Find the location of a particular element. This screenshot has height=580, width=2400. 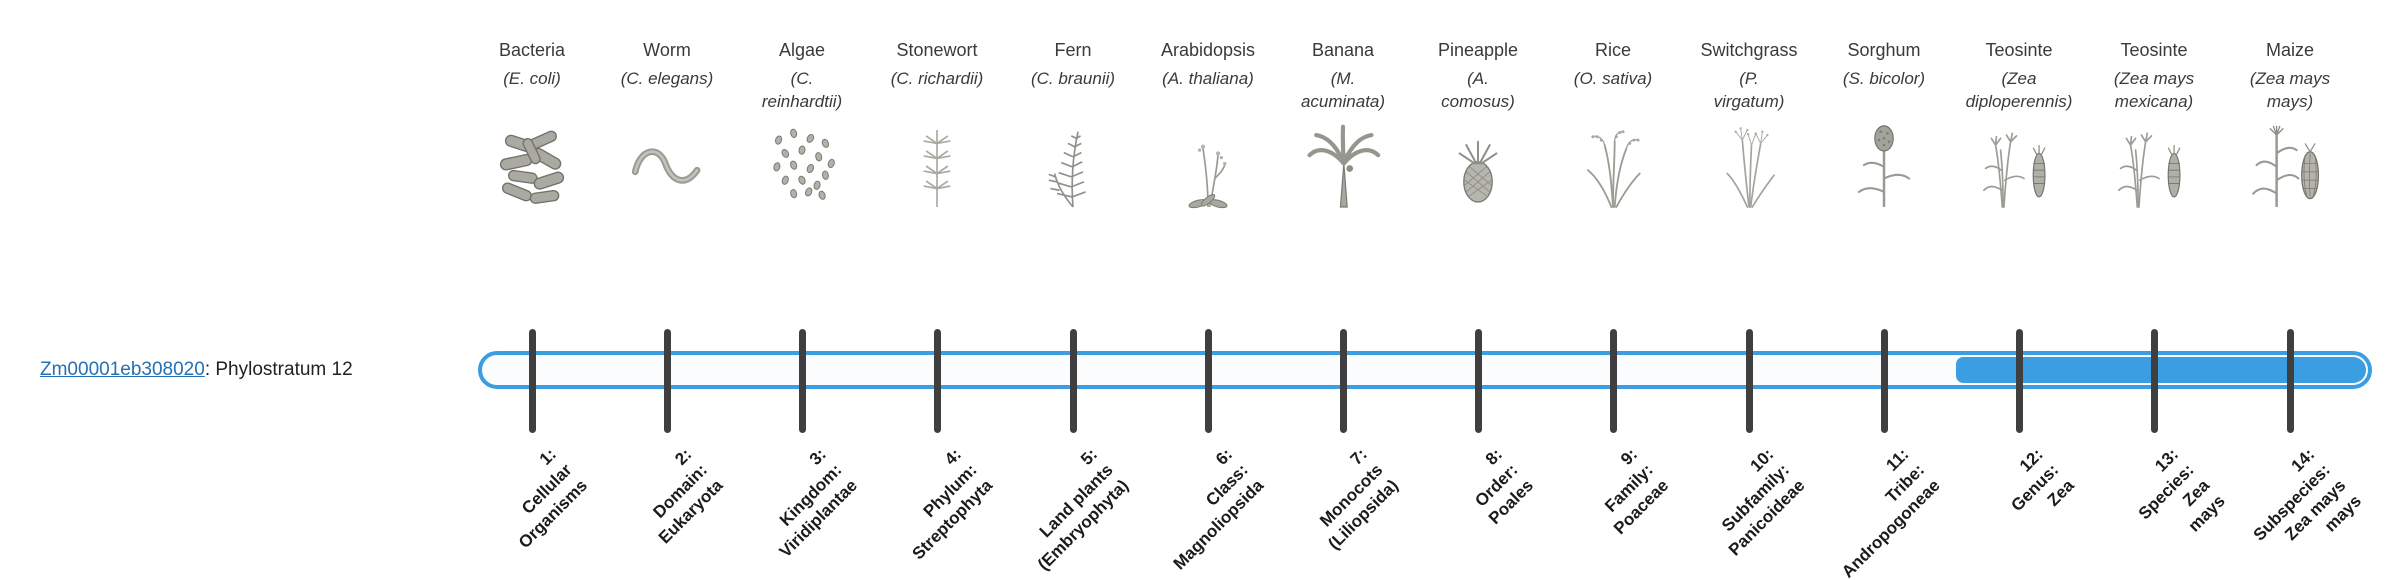

phylostratum-track is located at coordinates (1425, 370).